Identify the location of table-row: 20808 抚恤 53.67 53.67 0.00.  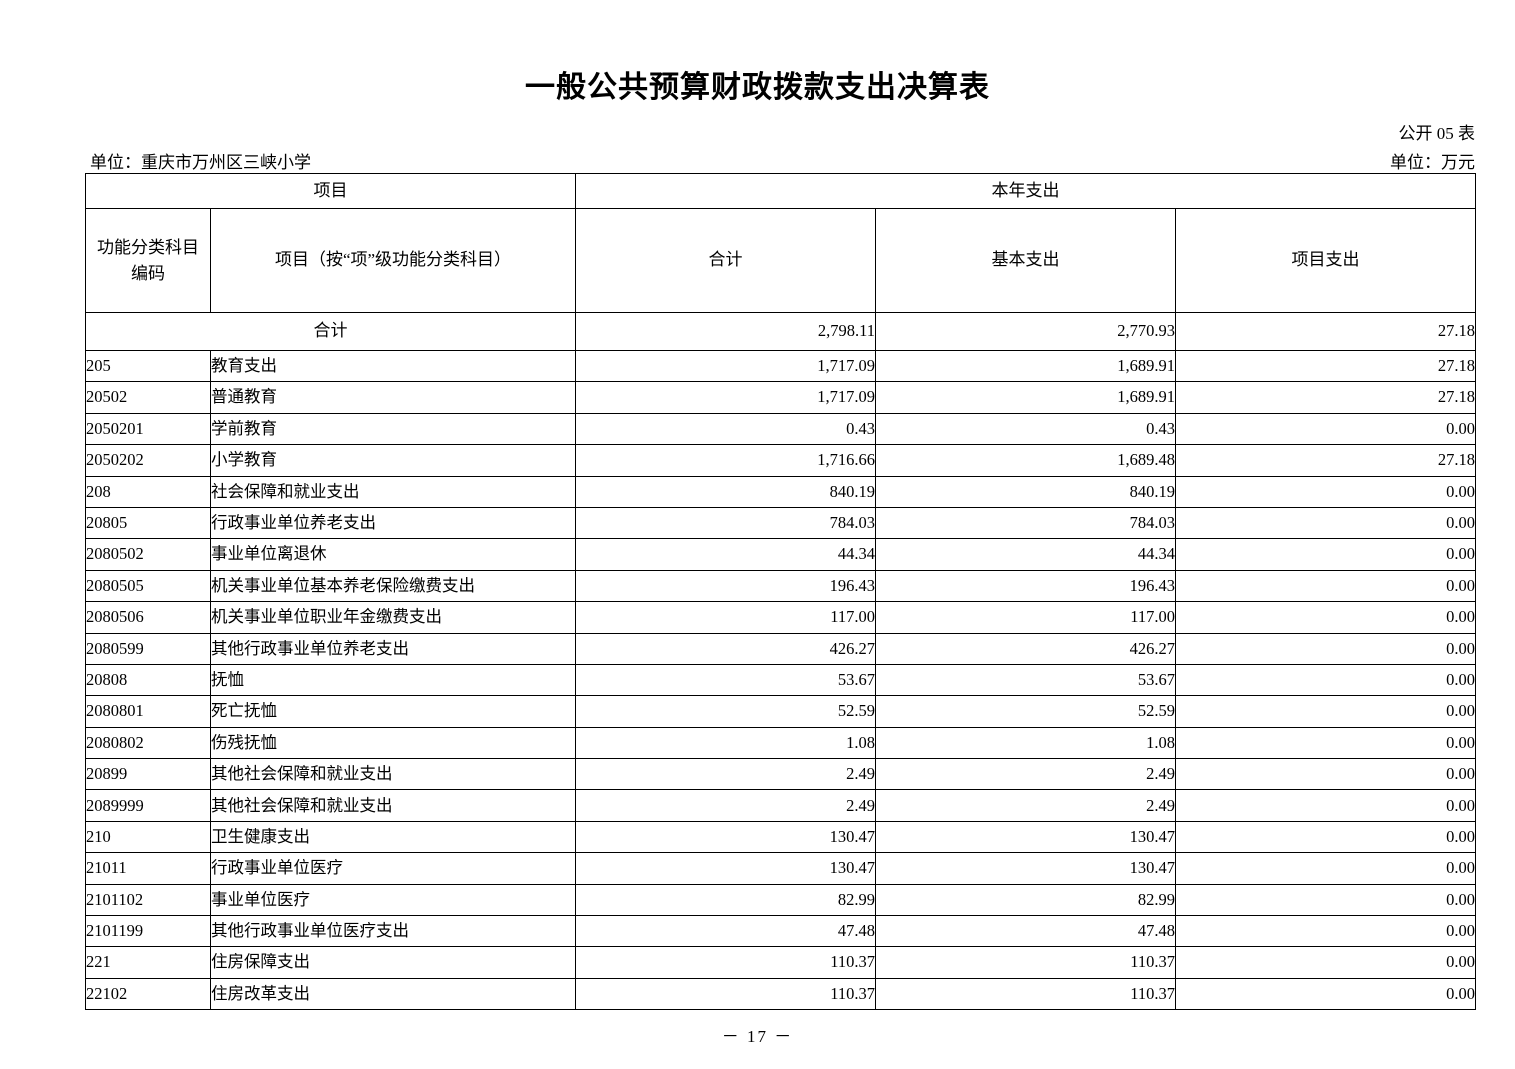
(780, 680).